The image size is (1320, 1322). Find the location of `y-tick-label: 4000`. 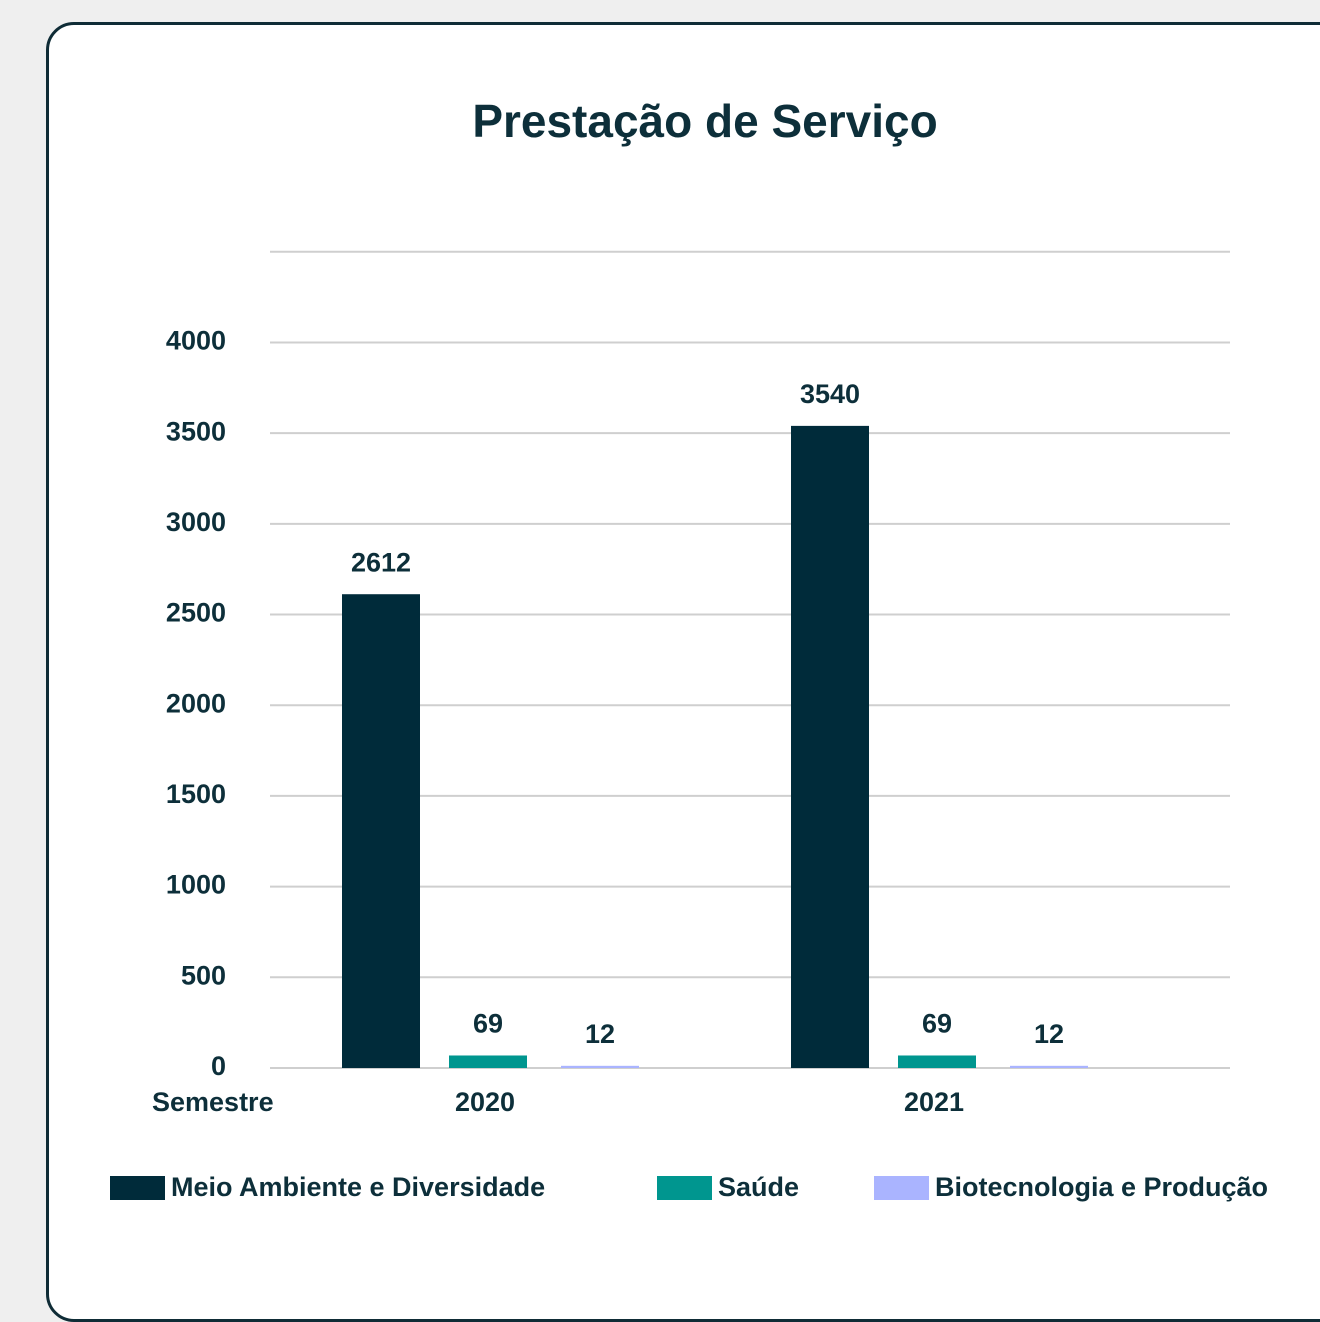

y-tick-label: 4000 is located at coordinates (196, 341).